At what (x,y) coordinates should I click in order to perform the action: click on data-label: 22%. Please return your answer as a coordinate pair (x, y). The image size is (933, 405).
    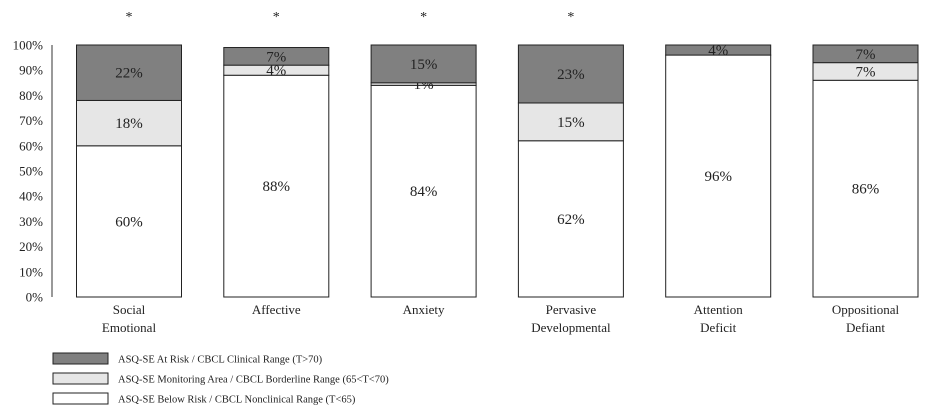
    Looking at the image, I should click on (129, 74).